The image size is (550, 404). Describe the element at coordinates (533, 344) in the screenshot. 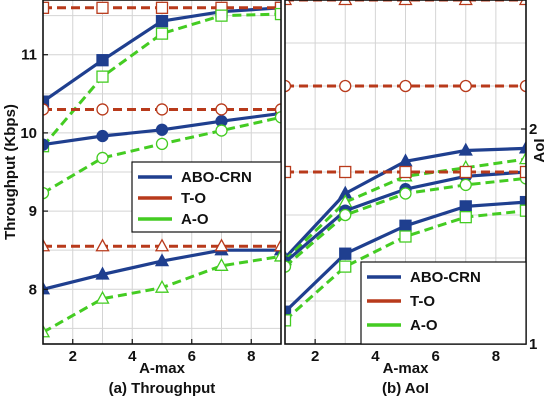

I see `y-tick-label: 1` at that location.